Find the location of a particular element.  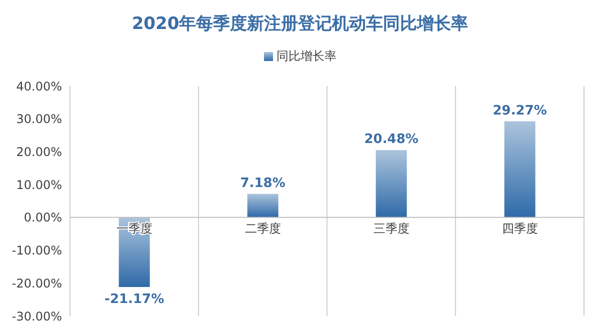

y-tick-label: 30.00% is located at coordinates (39, 119).